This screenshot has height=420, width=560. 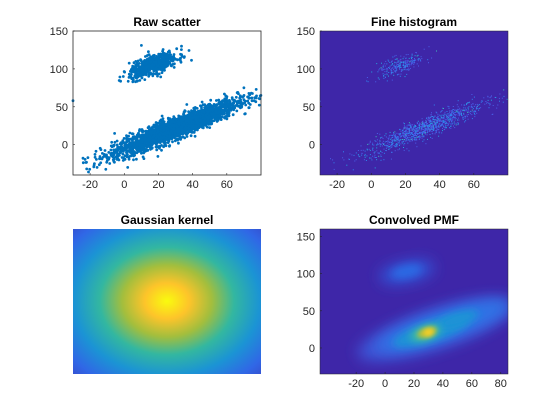 What do you see at coordinates (440, 185) in the screenshot?
I see `fine-histogram-xtick-label: 40` at bounding box center [440, 185].